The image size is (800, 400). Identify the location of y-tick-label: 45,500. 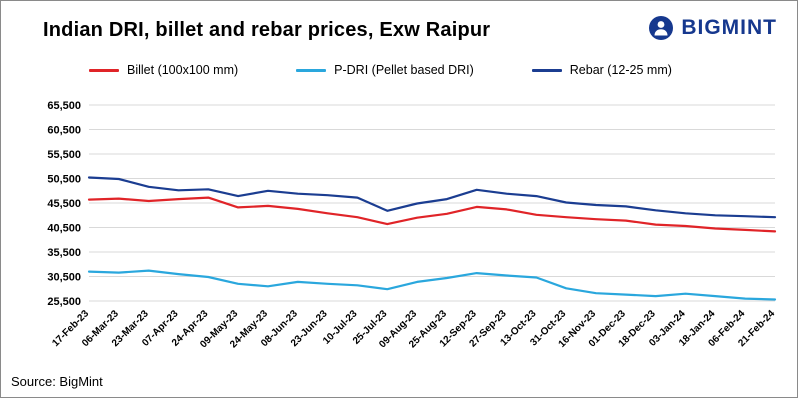
(64, 204).